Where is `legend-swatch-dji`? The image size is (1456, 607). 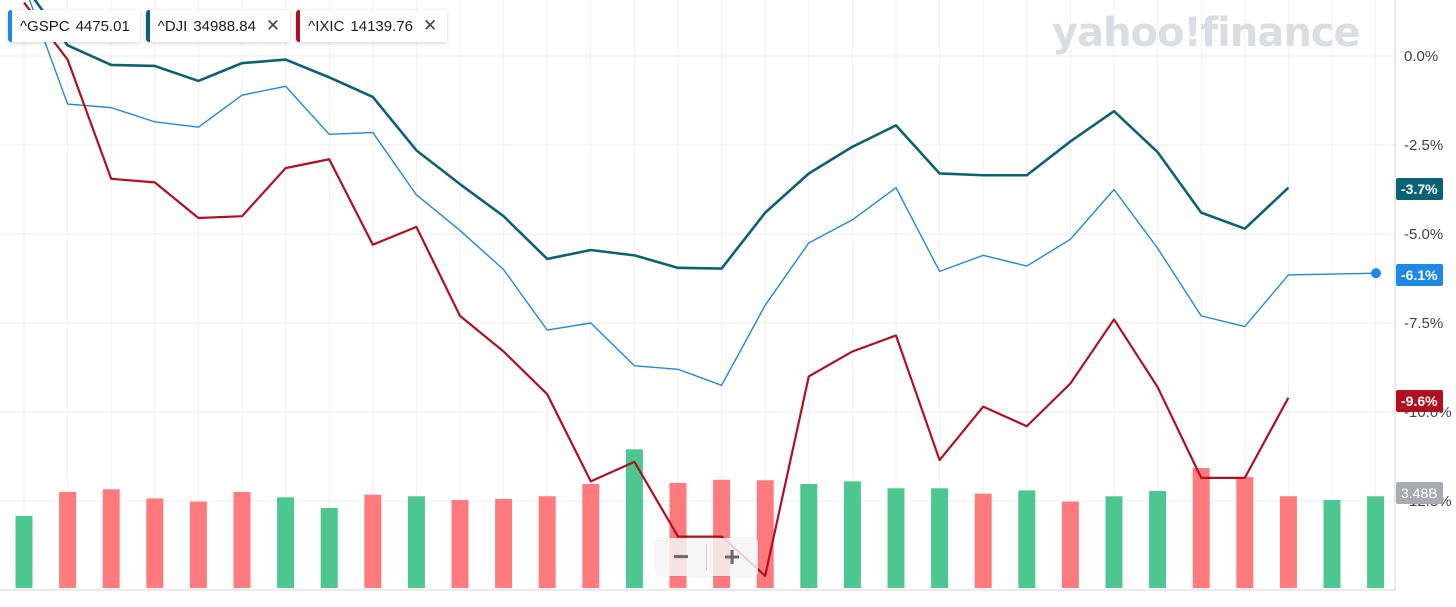 legend-swatch-dji is located at coordinates (147, 26).